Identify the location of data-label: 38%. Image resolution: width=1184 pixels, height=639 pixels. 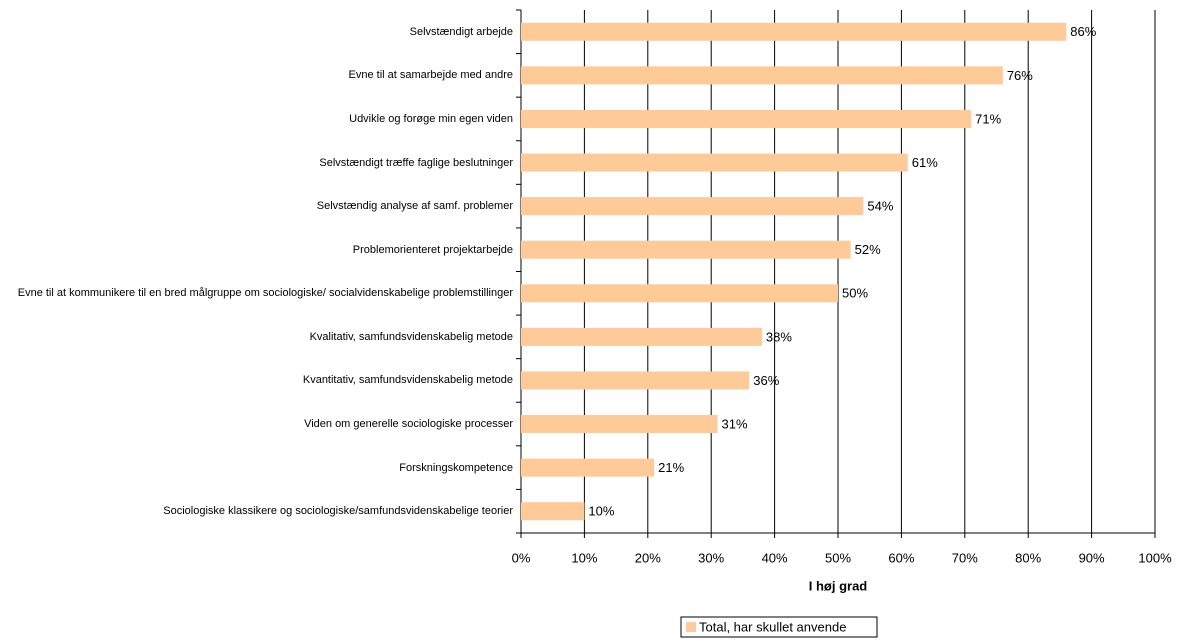
(779, 336).